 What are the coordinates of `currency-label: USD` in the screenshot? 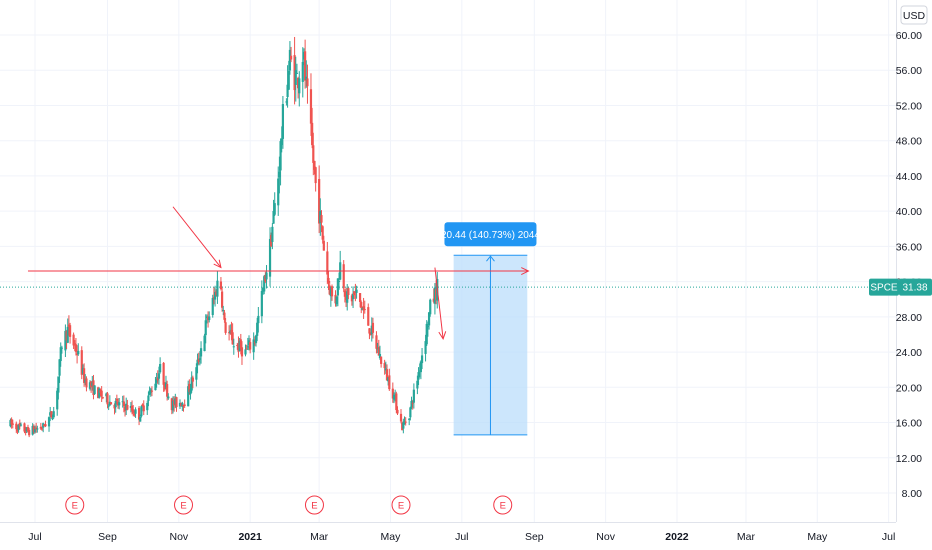 It's located at (914, 16).